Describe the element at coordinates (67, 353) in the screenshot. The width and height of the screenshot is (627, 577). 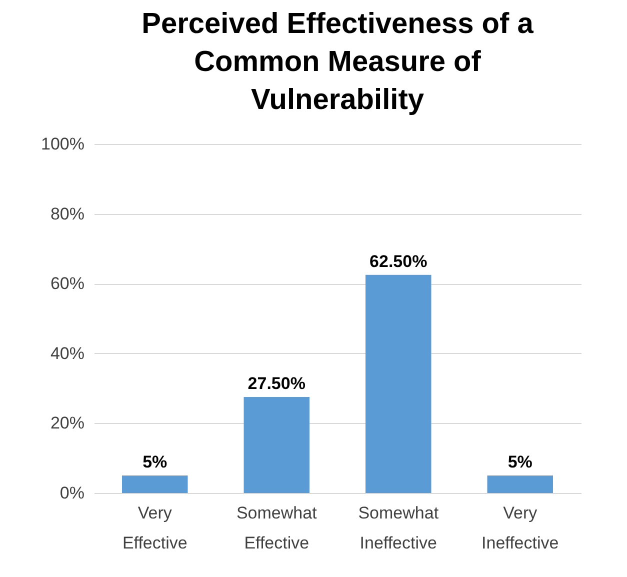
I see `y-tick-label: 40%` at that location.